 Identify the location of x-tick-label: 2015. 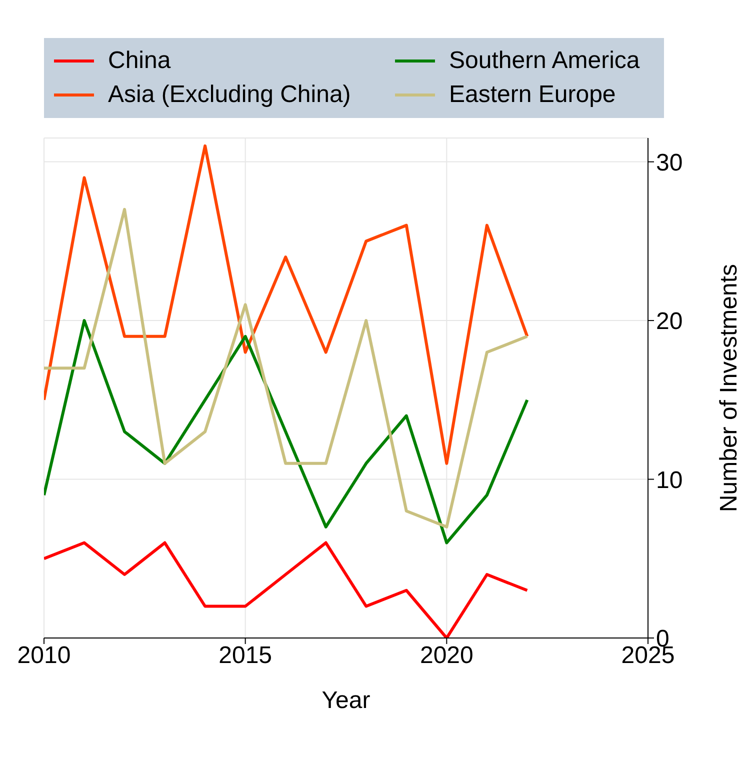
(245, 656).